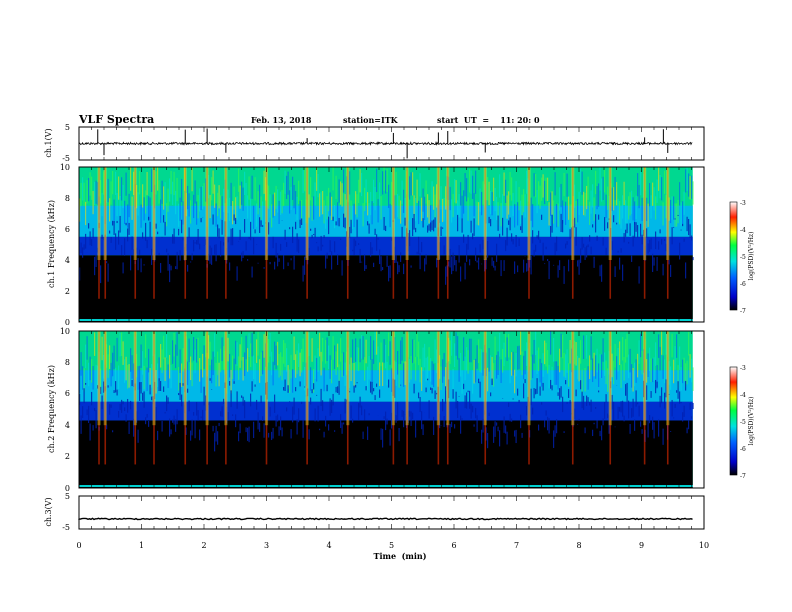  What do you see at coordinates (386, 246) in the screenshot?
I see `spectrogram-low-band` at bounding box center [386, 246].